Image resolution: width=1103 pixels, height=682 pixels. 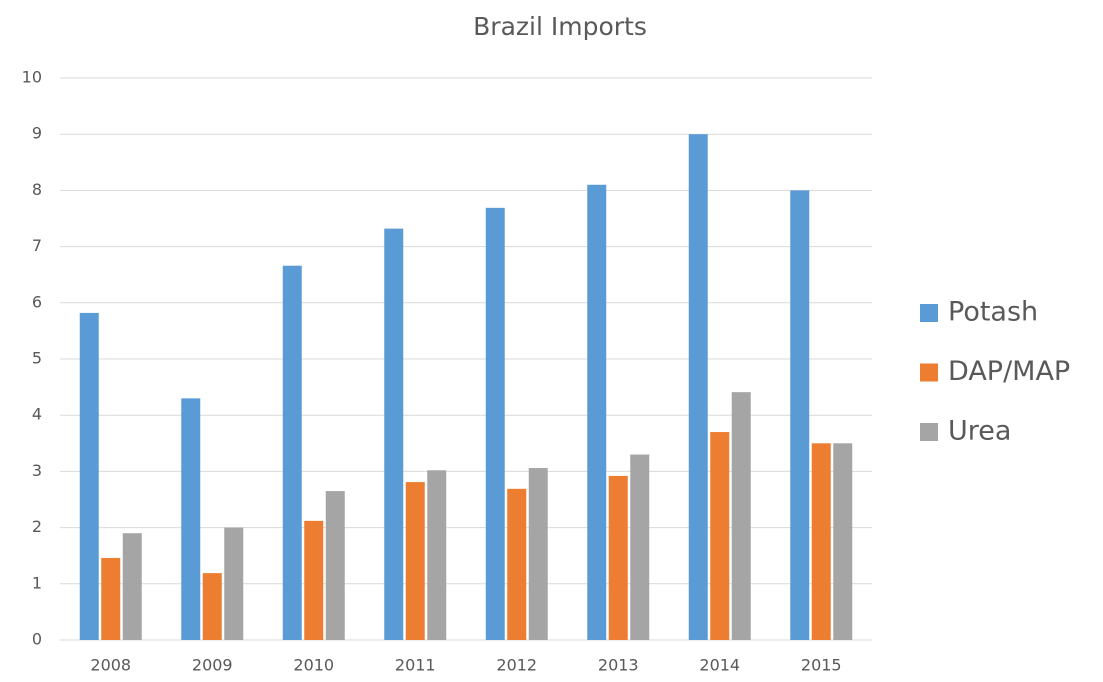 What do you see at coordinates (110, 665) in the screenshot?
I see `x-tick-label: 2008` at bounding box center [110, 665].